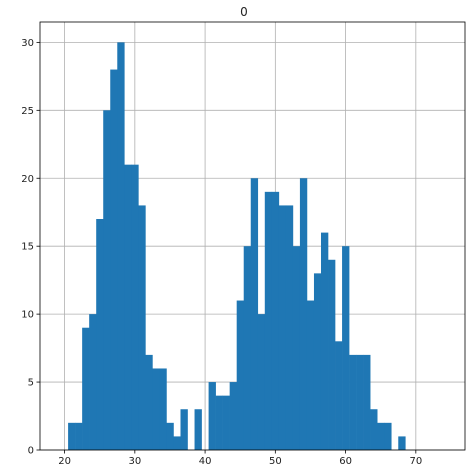 The width and height of the screenshot is (474, 471). Describe the element at coordinates (27, 111) in the screenshot. I see `y-tick-label: 25` at that location.